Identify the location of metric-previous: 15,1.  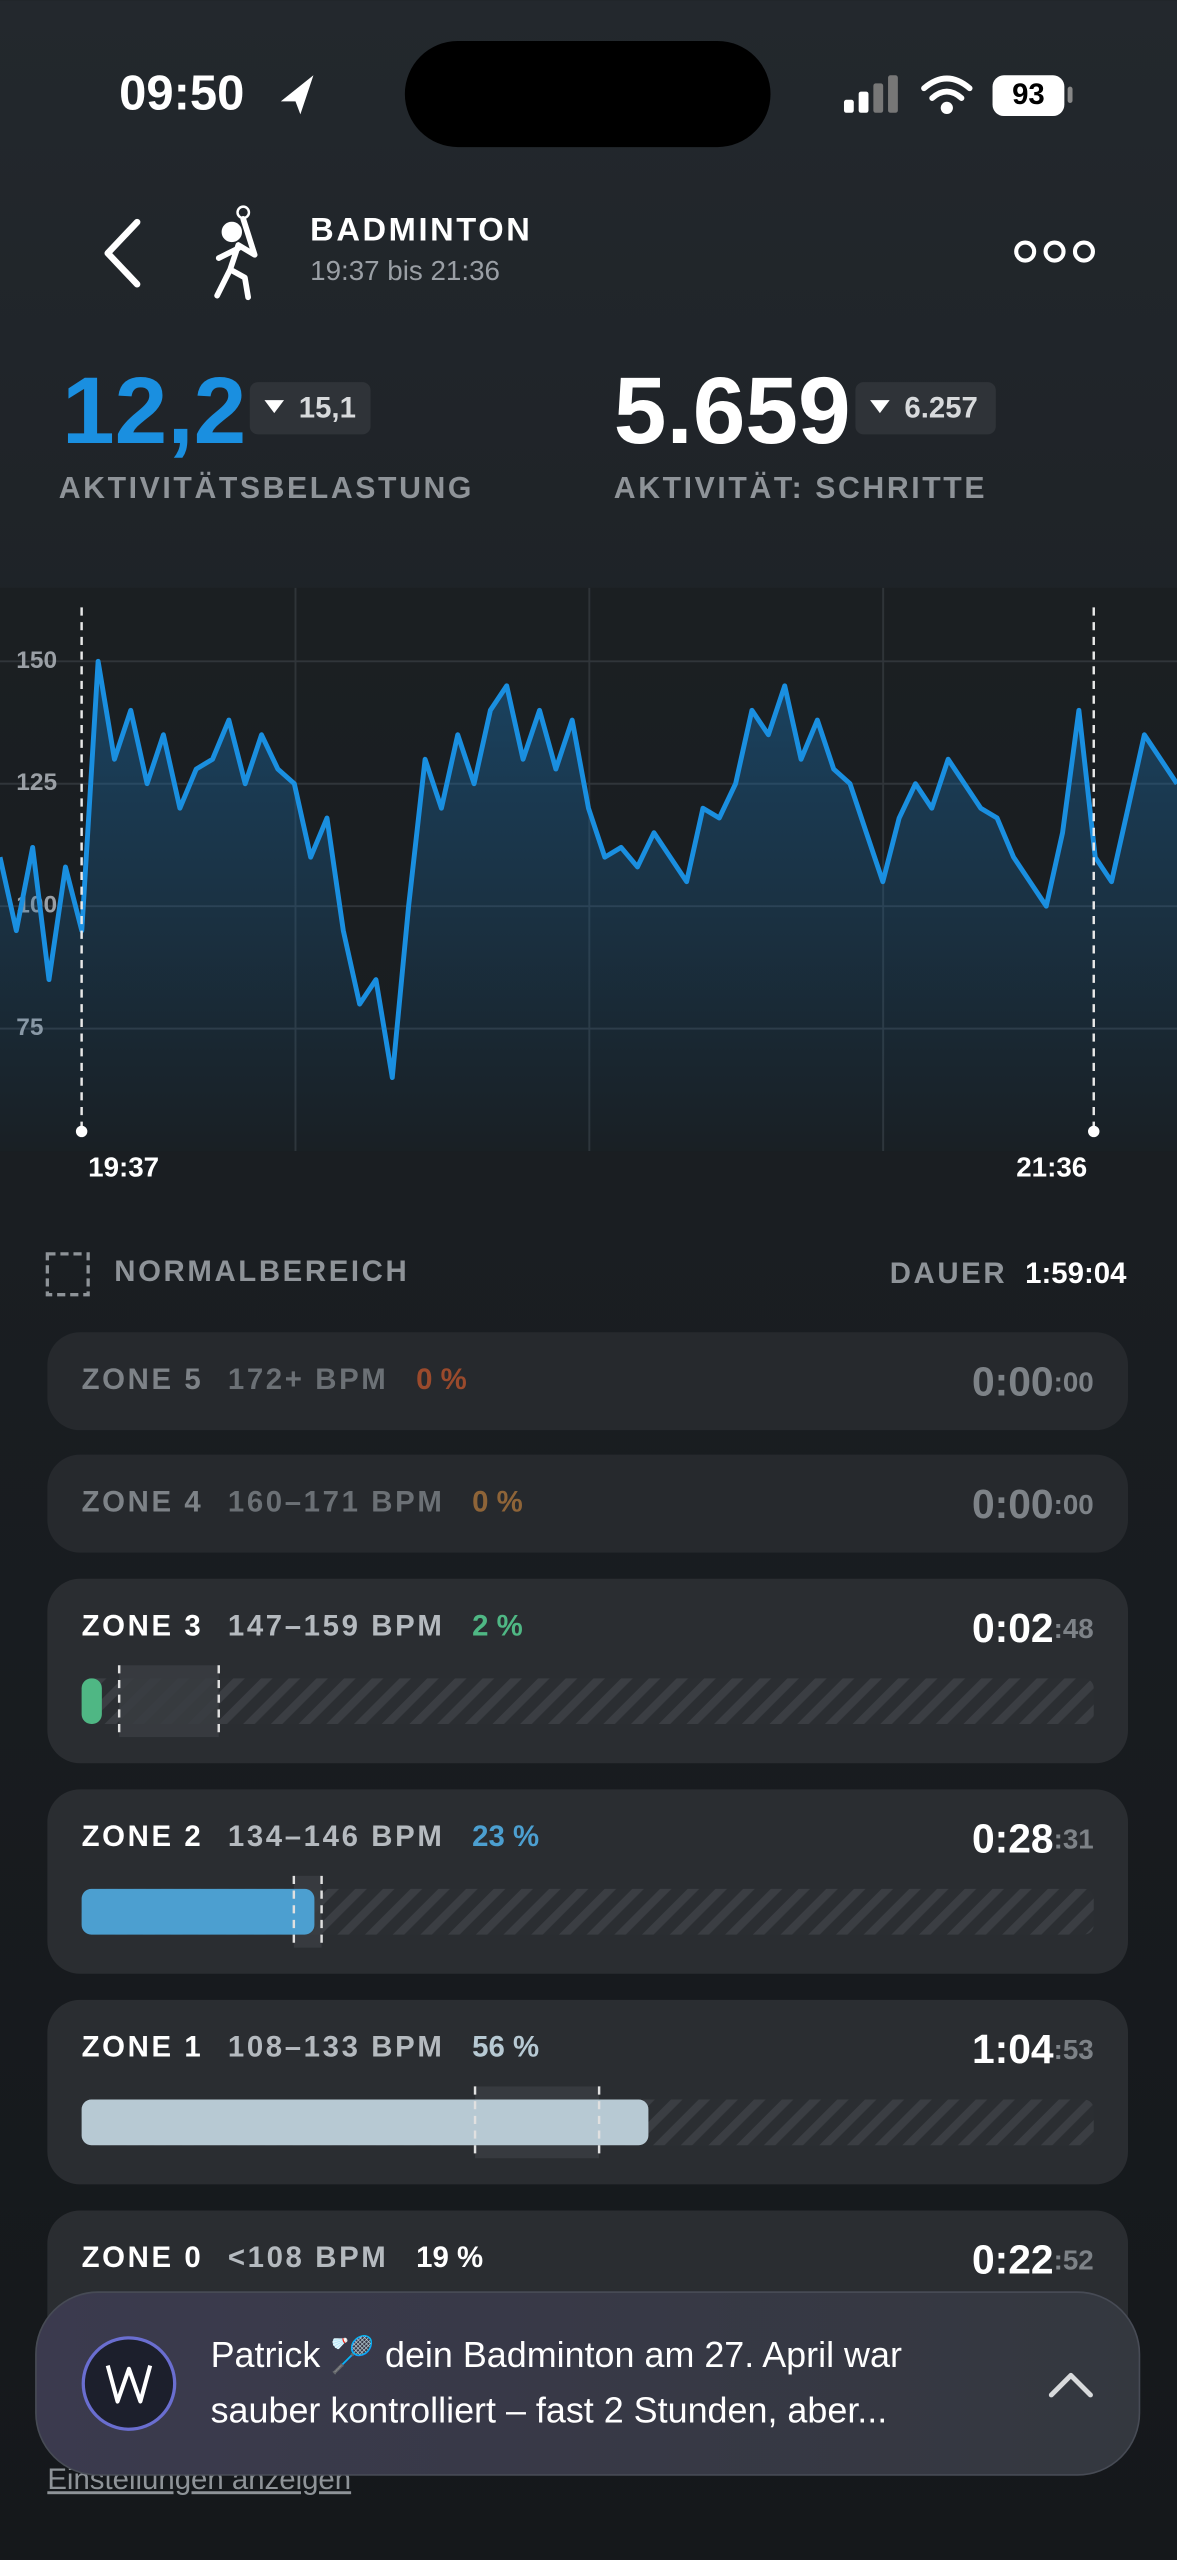
(327, 408).